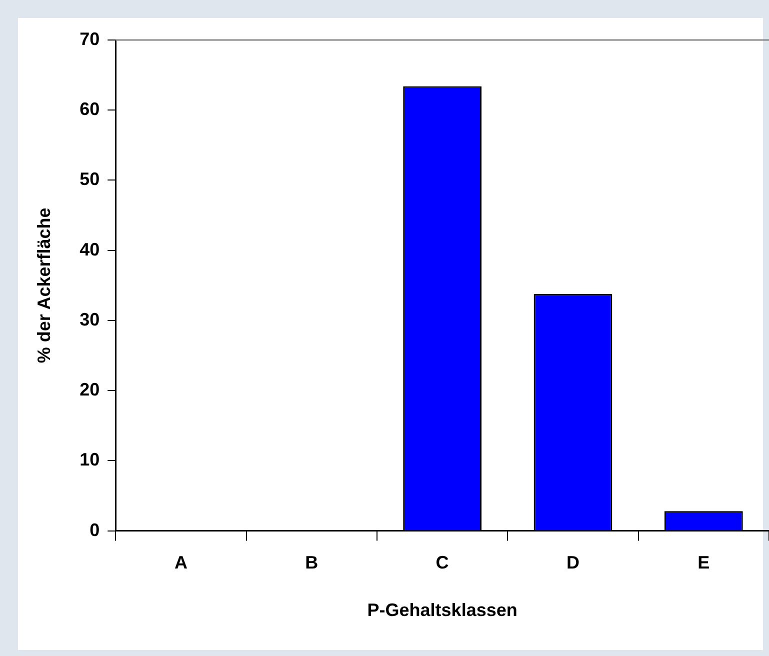 The height and width of the screenshot is (656, 769). What do you see at coordinates (90, 38) in the screenshot?
I see `y-tick-label: 70` at bounding box center [90, 38].